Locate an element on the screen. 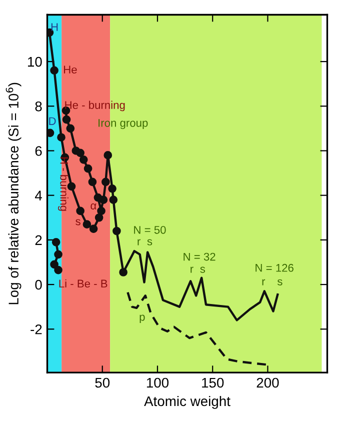 Image resolution: width=350 pixels, height=421 pixels. y-tick-label: 4 is located at coordinates (38, 195).